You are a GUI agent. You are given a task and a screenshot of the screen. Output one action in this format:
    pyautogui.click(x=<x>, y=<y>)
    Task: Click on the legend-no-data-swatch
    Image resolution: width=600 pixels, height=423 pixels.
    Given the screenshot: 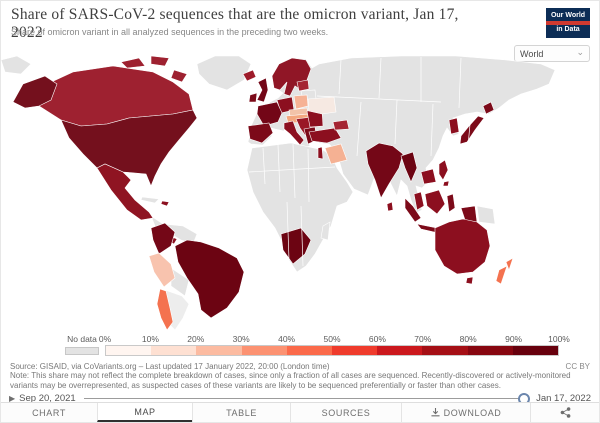 What is the action you would take?
    pyautogui.click(x=82, y=351)
    